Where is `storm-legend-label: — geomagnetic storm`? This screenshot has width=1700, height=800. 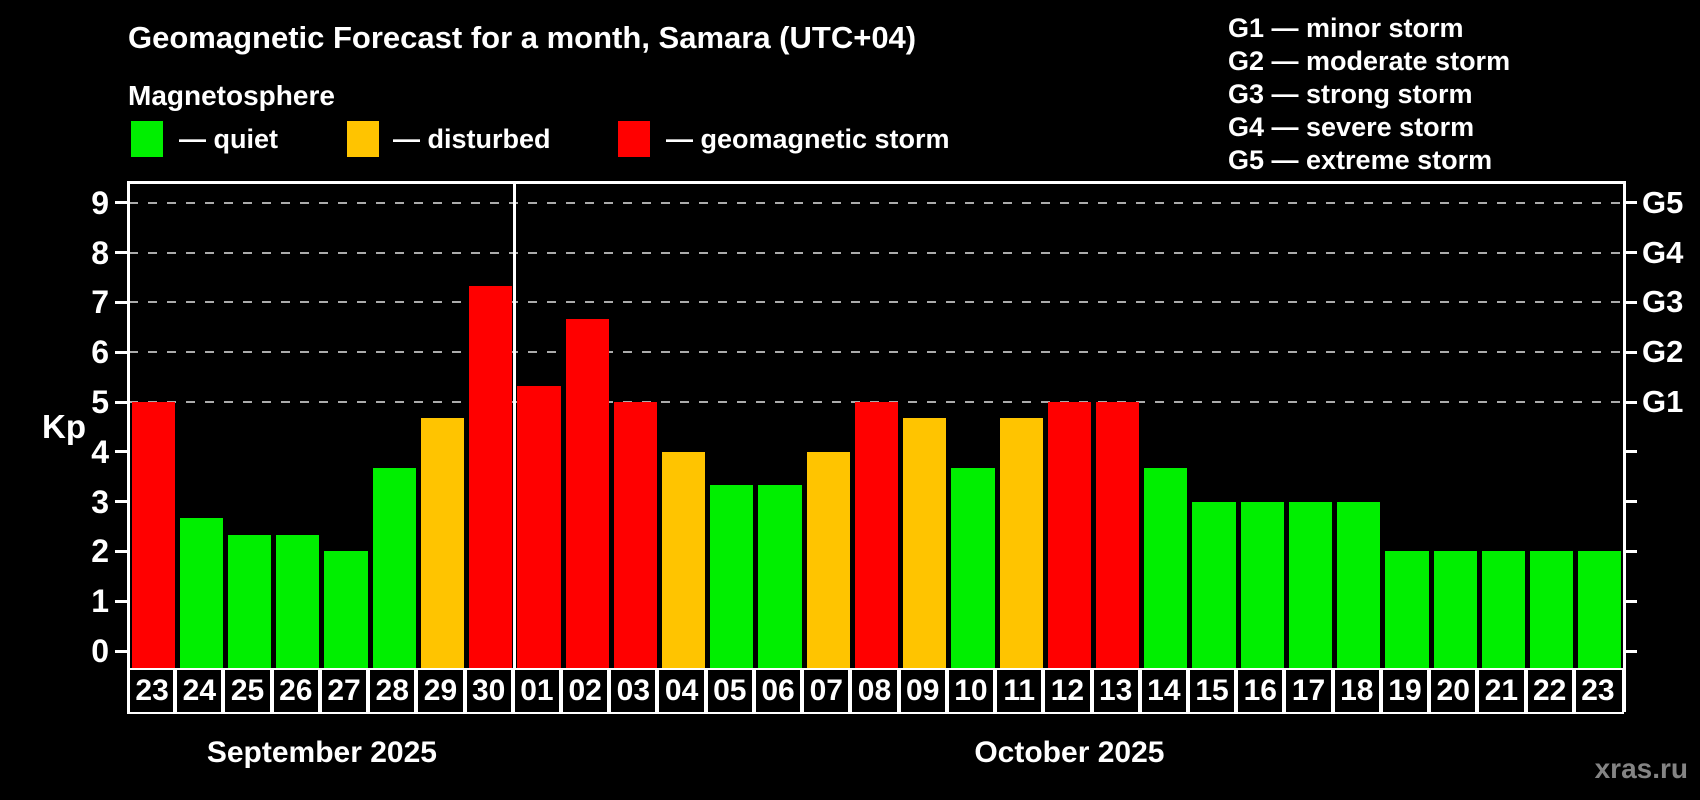 storm-legend-label: — geomagnetic storm is located at coordinates (808, 139).